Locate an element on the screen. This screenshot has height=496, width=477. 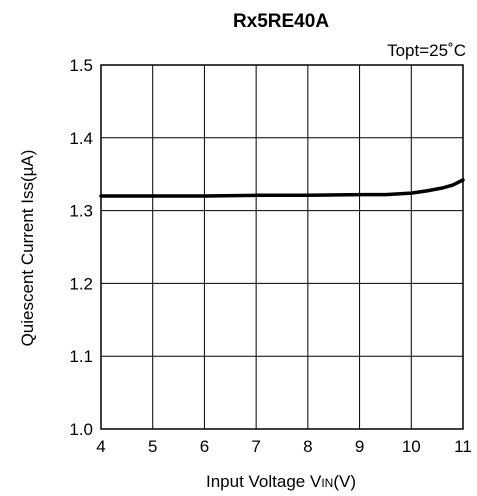
x-axis-label-subscript: IN is located at coordinates (327, 483).